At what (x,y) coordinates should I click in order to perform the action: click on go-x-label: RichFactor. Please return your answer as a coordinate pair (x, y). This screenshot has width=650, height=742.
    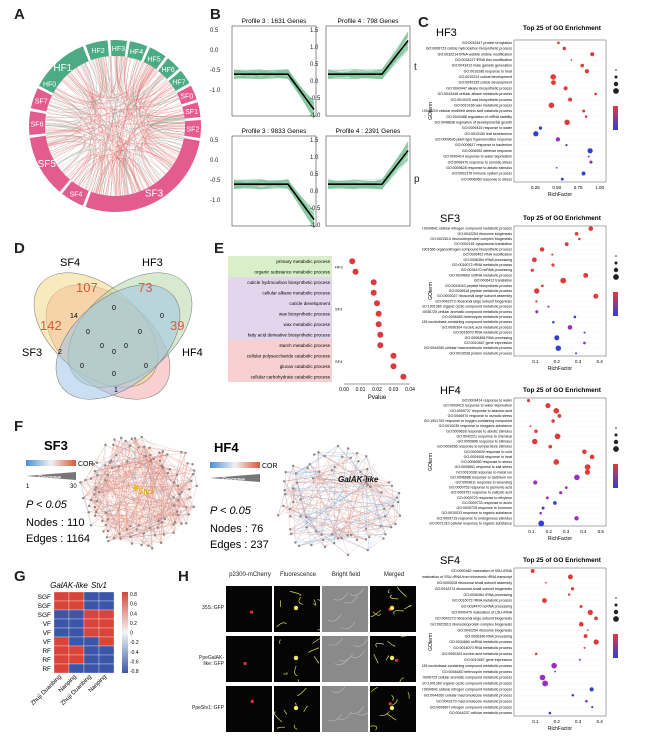
    Looking at the image, I should click on (560, 369).